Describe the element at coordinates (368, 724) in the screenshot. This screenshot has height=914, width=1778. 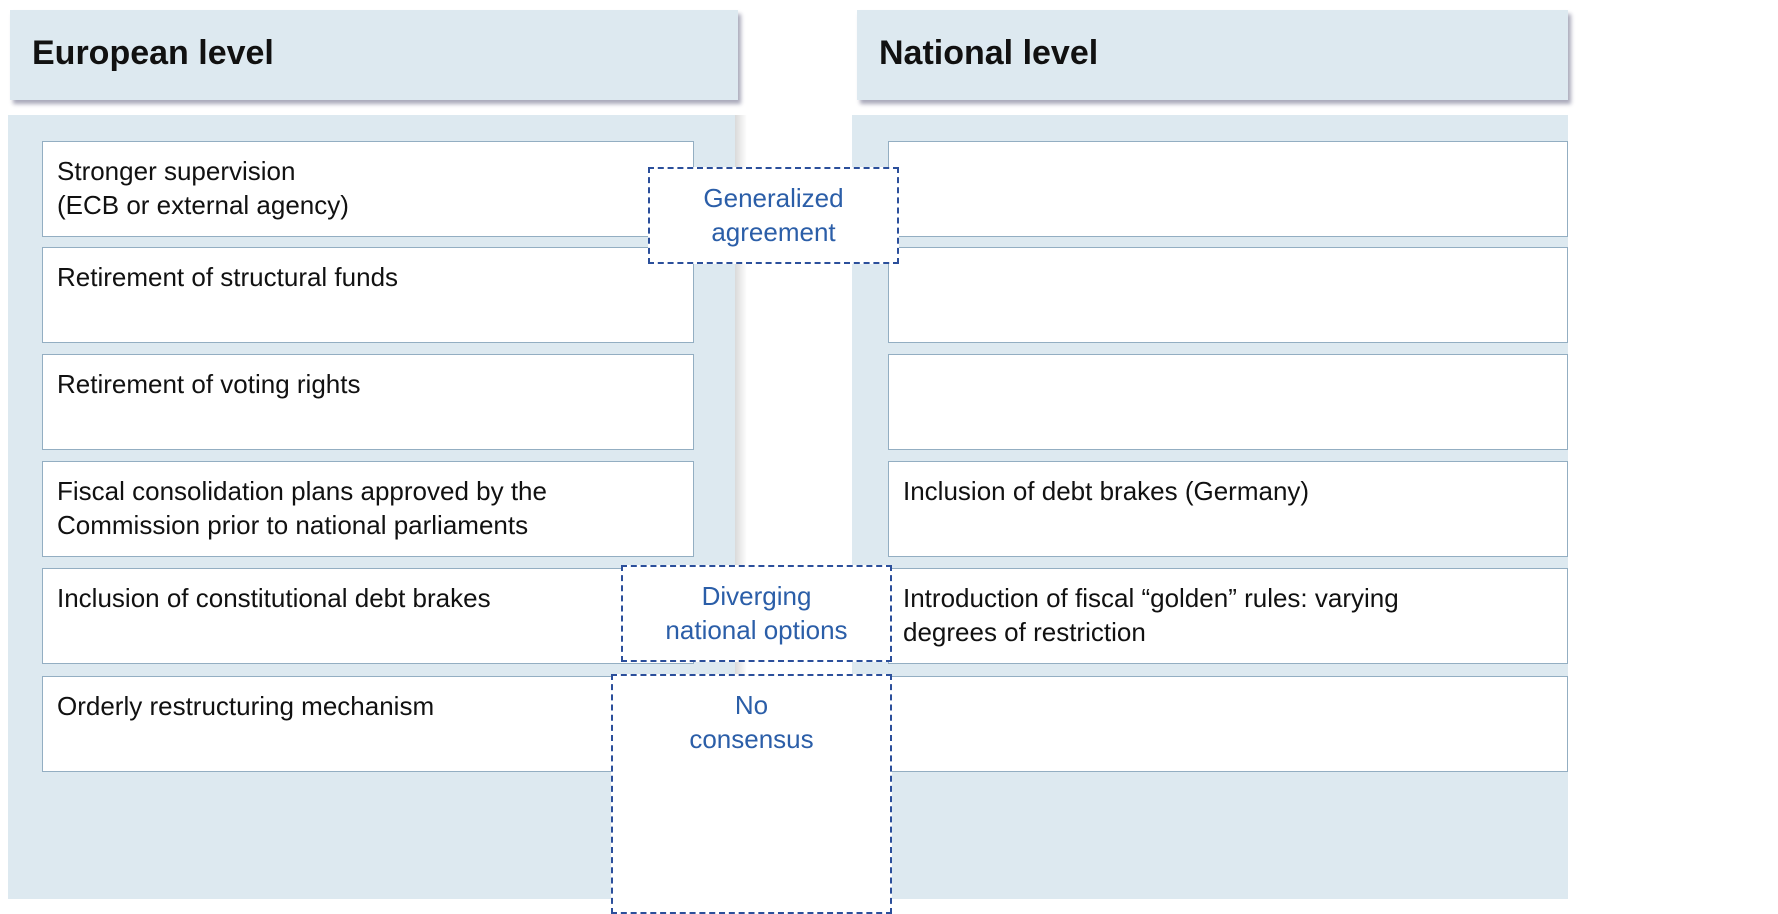
I see `measure-box: Orderly restructuring mechanism` at that location.